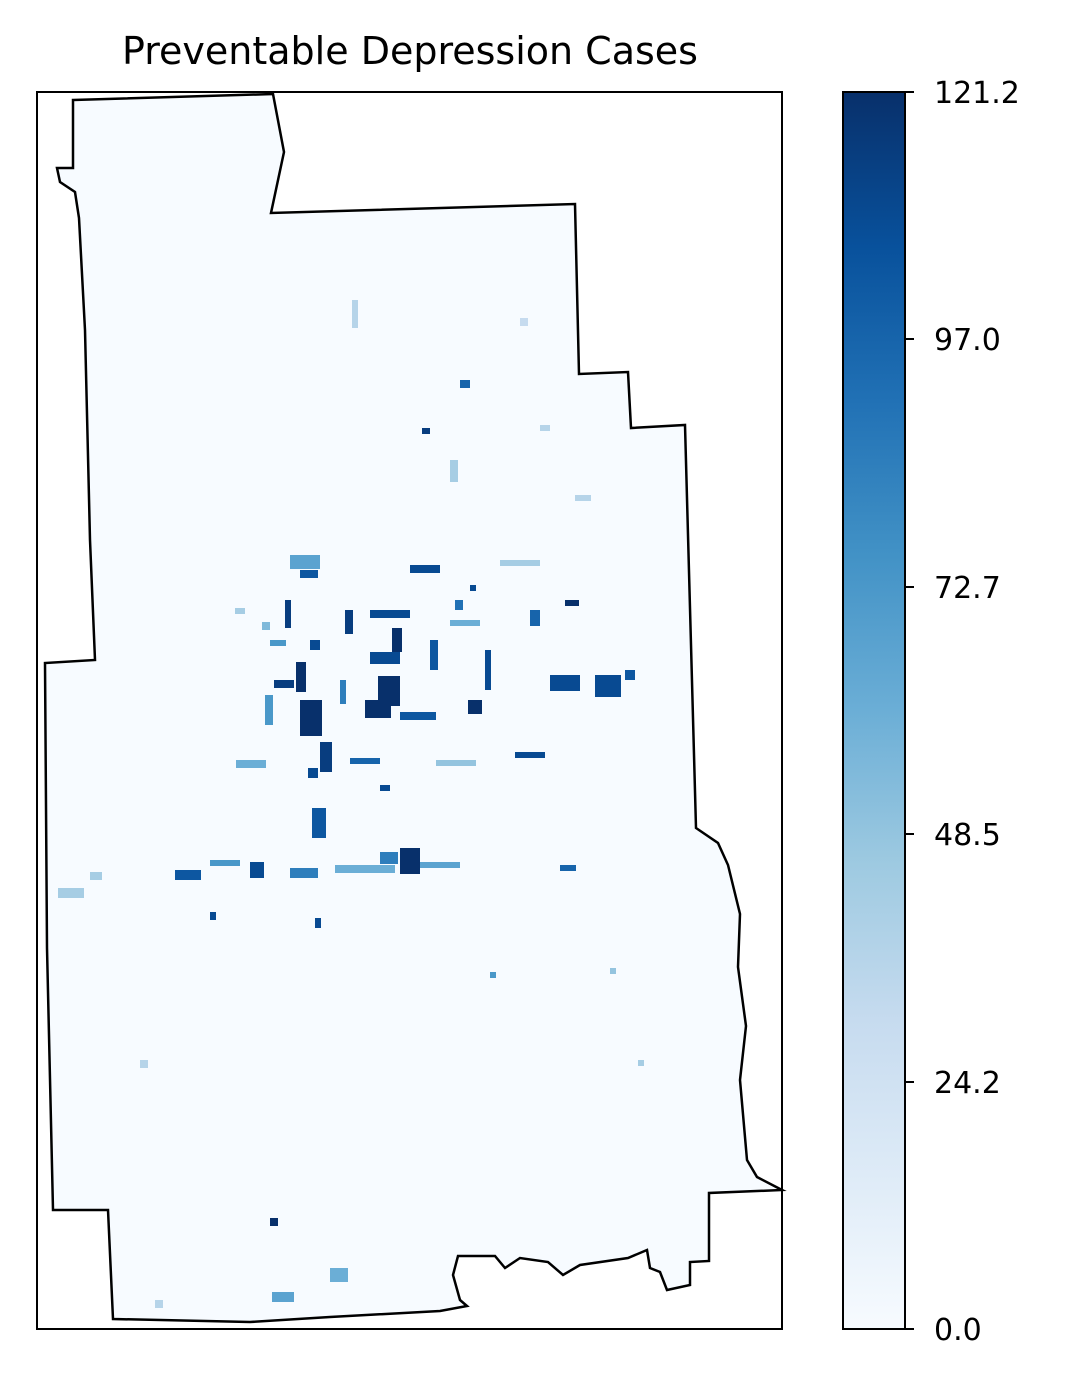  I want to click on colorbar-tick-label: 121.2, so click(977, 93).